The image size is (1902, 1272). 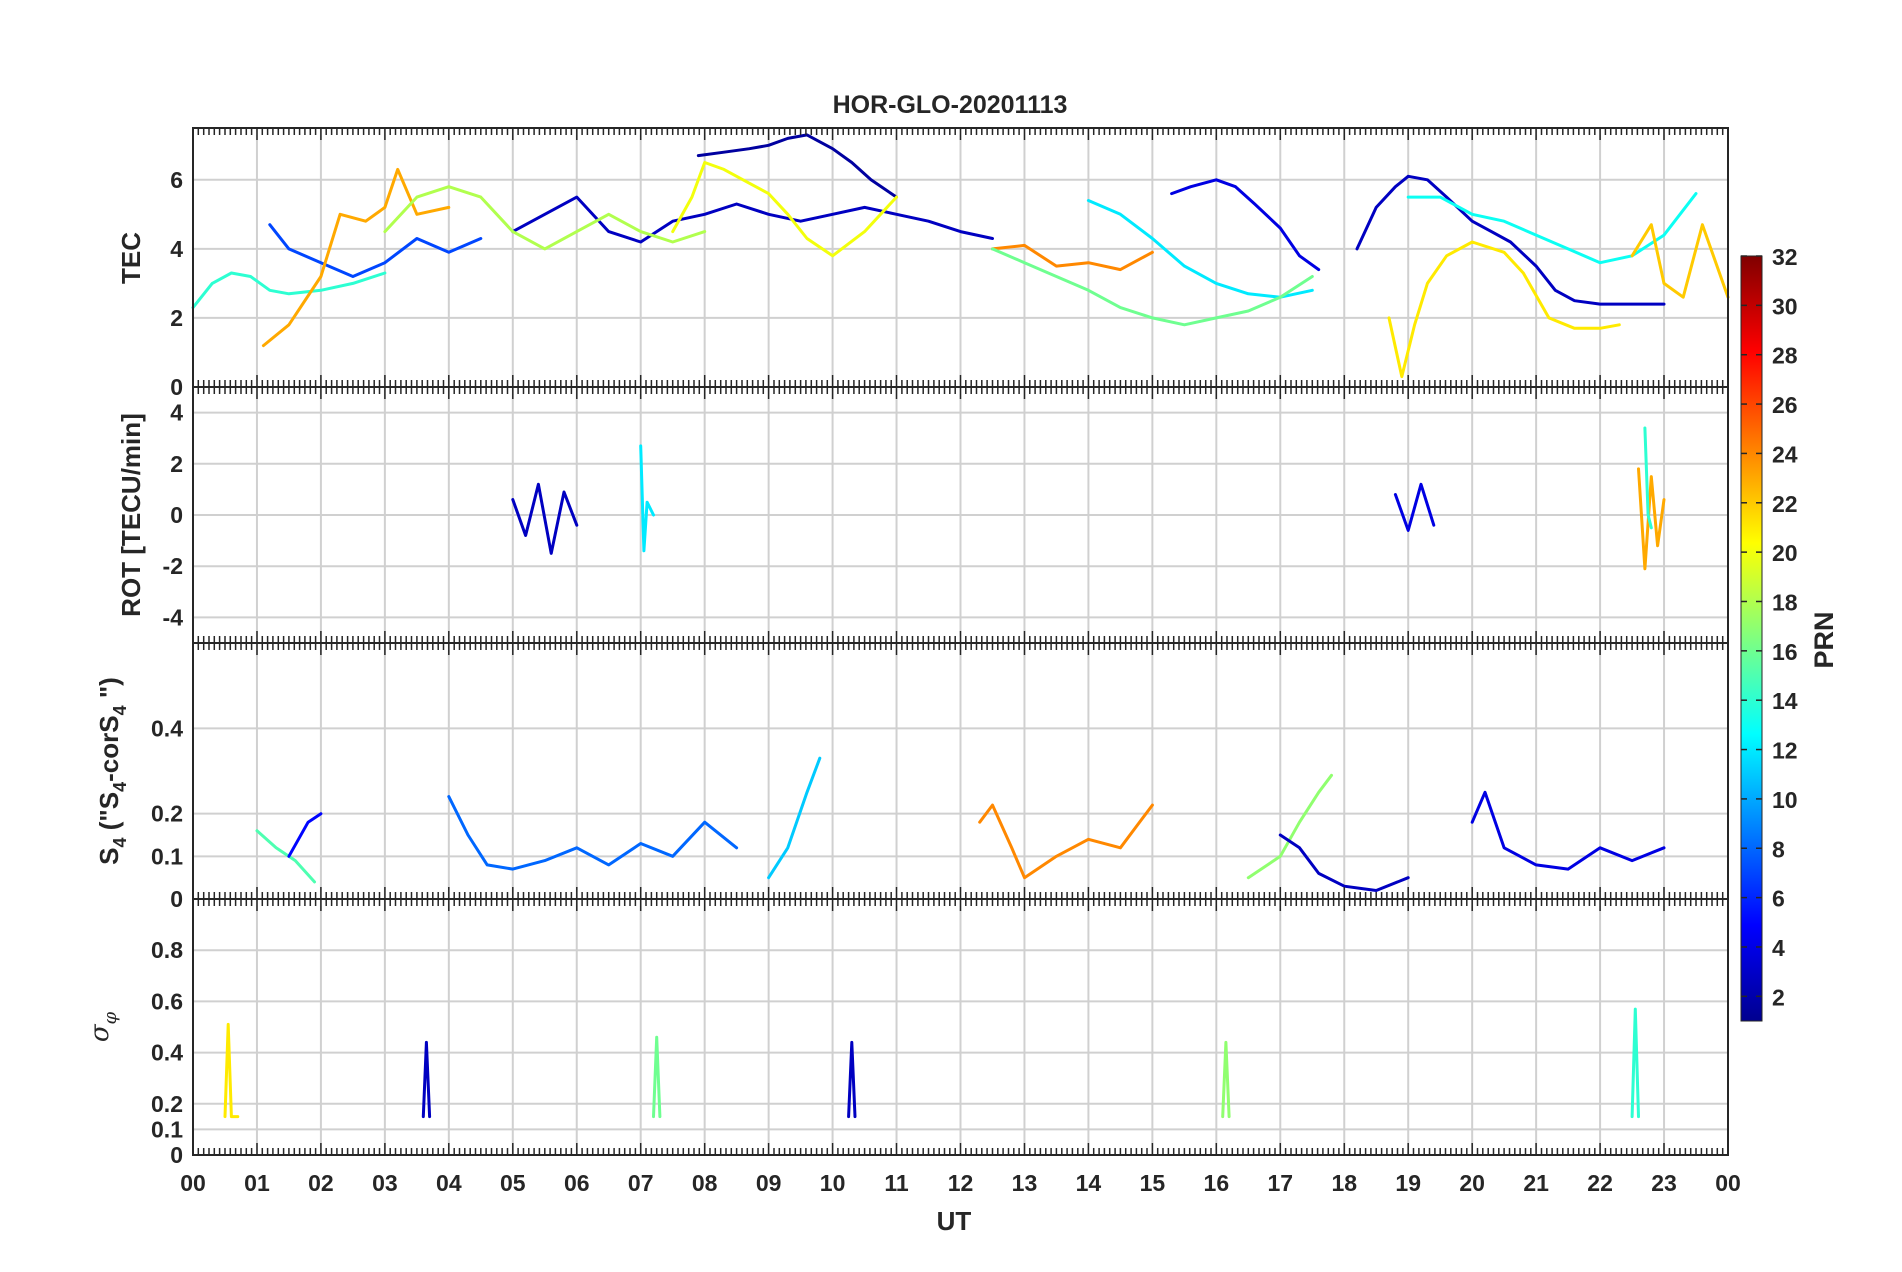 What do you see at coordinates (705, 1183) in the screenshot?
I see `x-tick-label: 08` at bounding box center [705, 1183].